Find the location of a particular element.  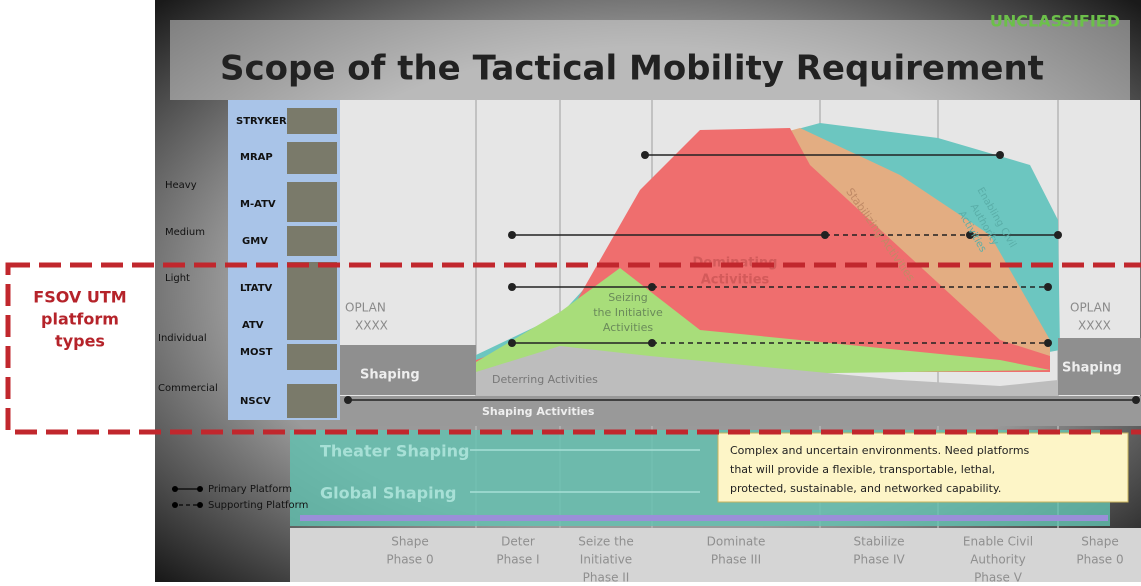

legend-entry: Primary Platform is located at coordinates (250, 489).